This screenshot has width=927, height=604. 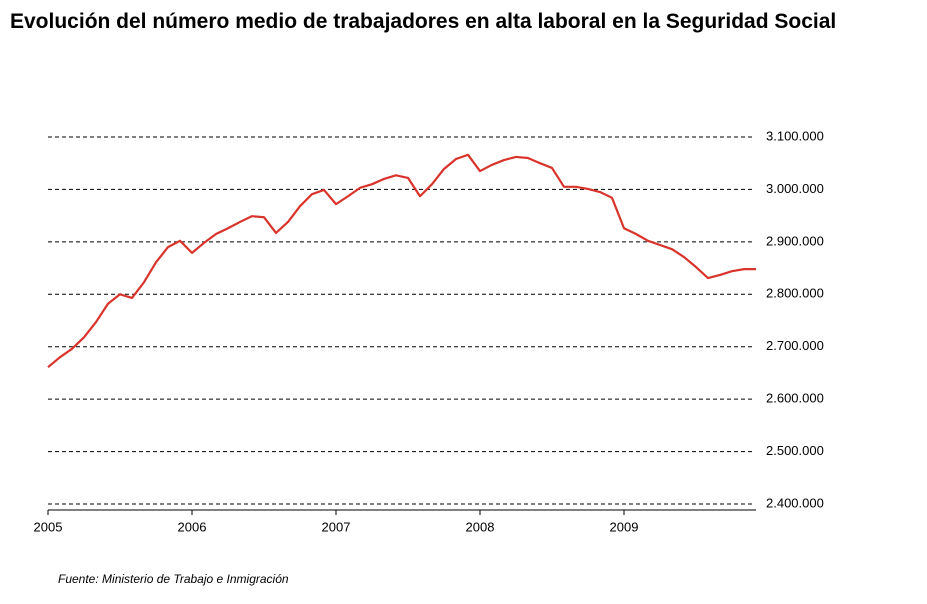 I want to click on y-tick-label: 2.700.000, so click(x=795, y=345).